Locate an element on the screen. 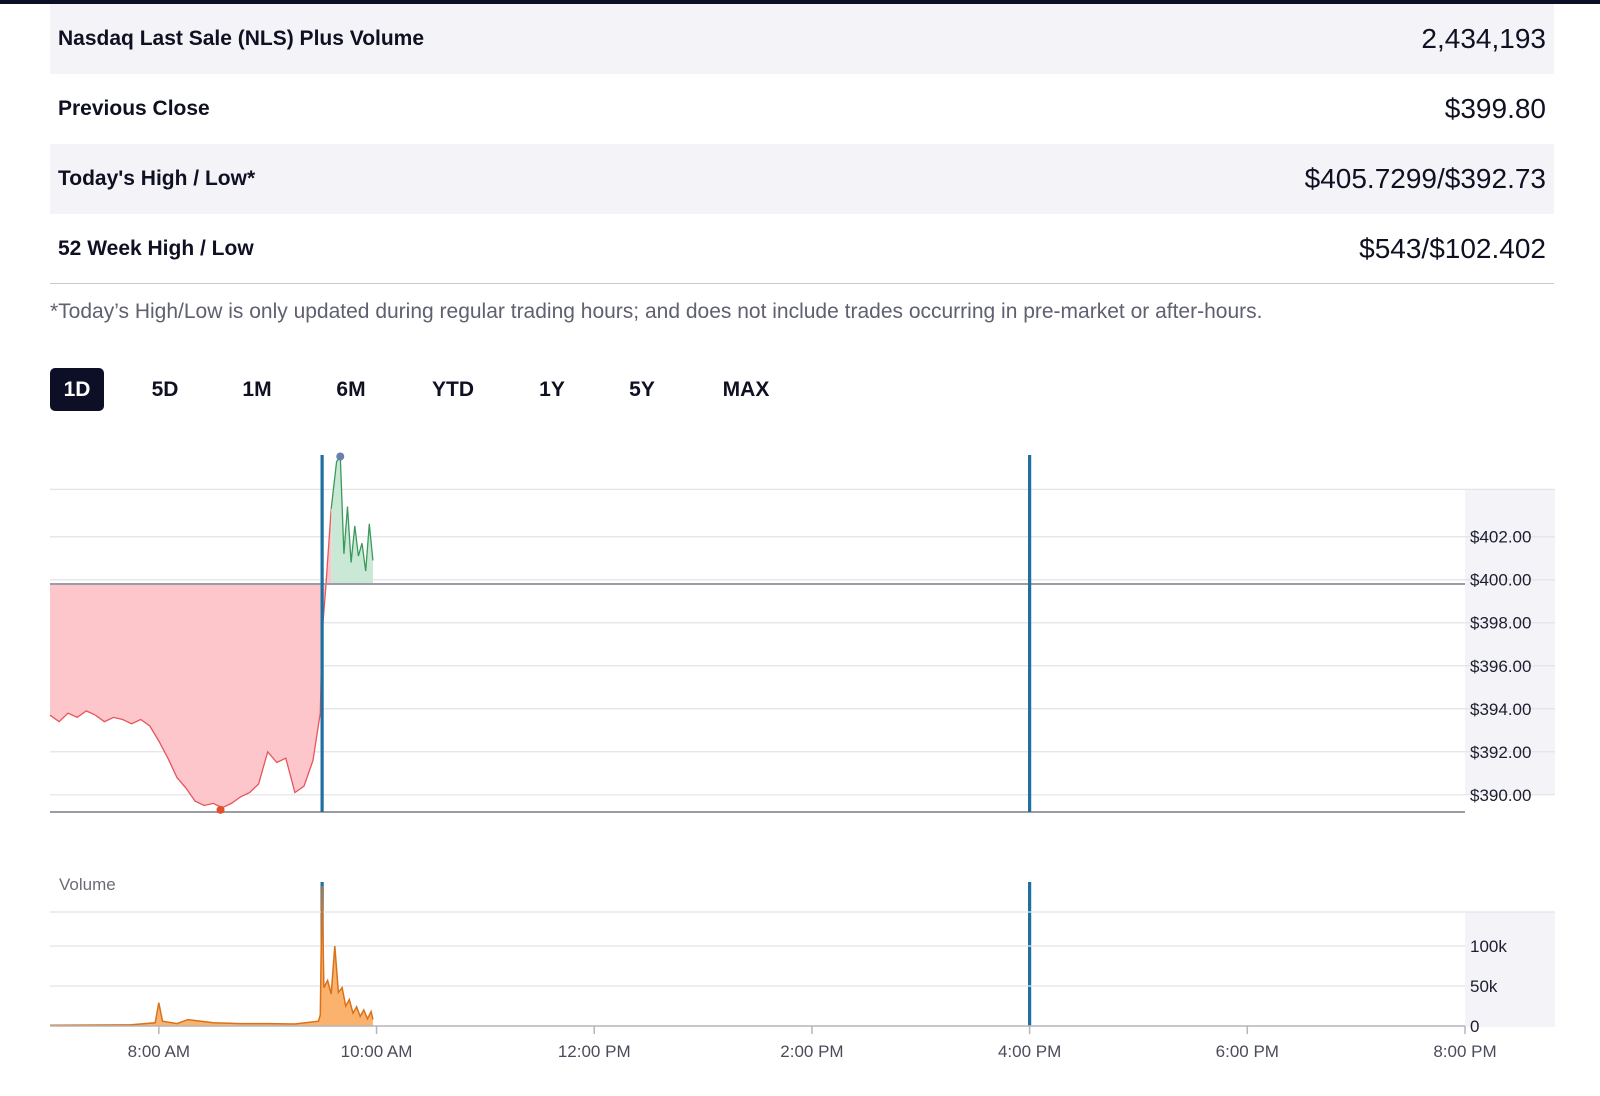 This screenshot has width=1600, height=1096. day-low-marker is located at coordinates (220, 809).